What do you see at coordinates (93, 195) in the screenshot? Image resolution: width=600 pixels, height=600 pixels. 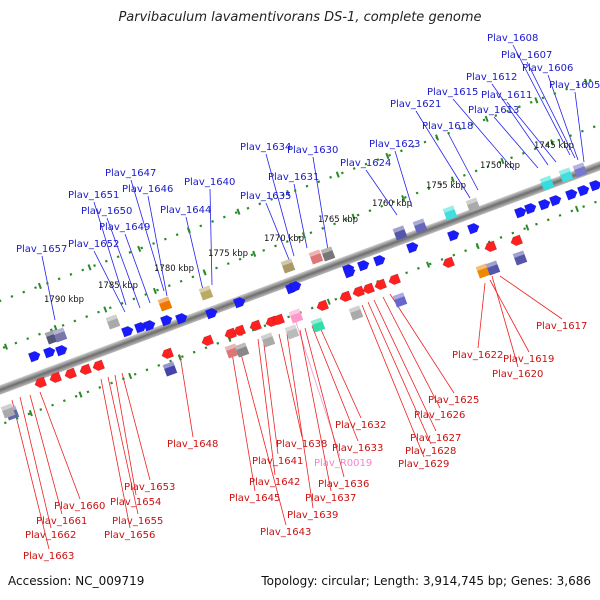 I see `gene-label: Plav_1651` at bounding box center [93, 195].